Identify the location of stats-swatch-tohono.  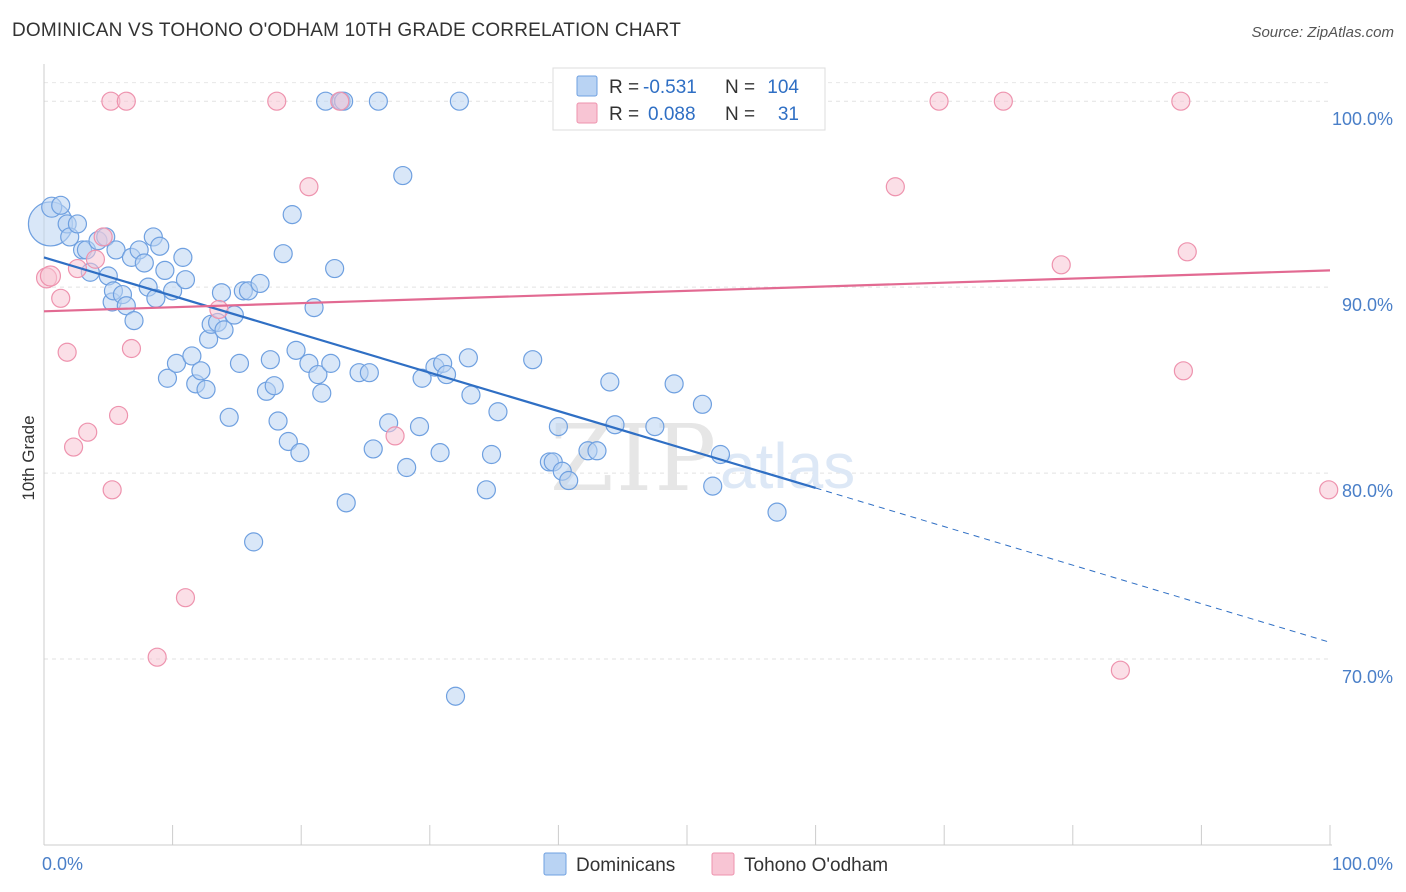
(587, 113).